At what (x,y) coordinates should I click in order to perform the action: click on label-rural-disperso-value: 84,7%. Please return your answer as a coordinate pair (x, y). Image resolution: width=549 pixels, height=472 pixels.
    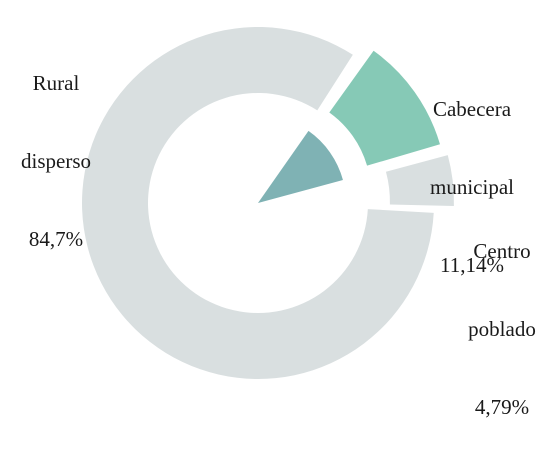
    Looking at the image, I should click on (56, 239).